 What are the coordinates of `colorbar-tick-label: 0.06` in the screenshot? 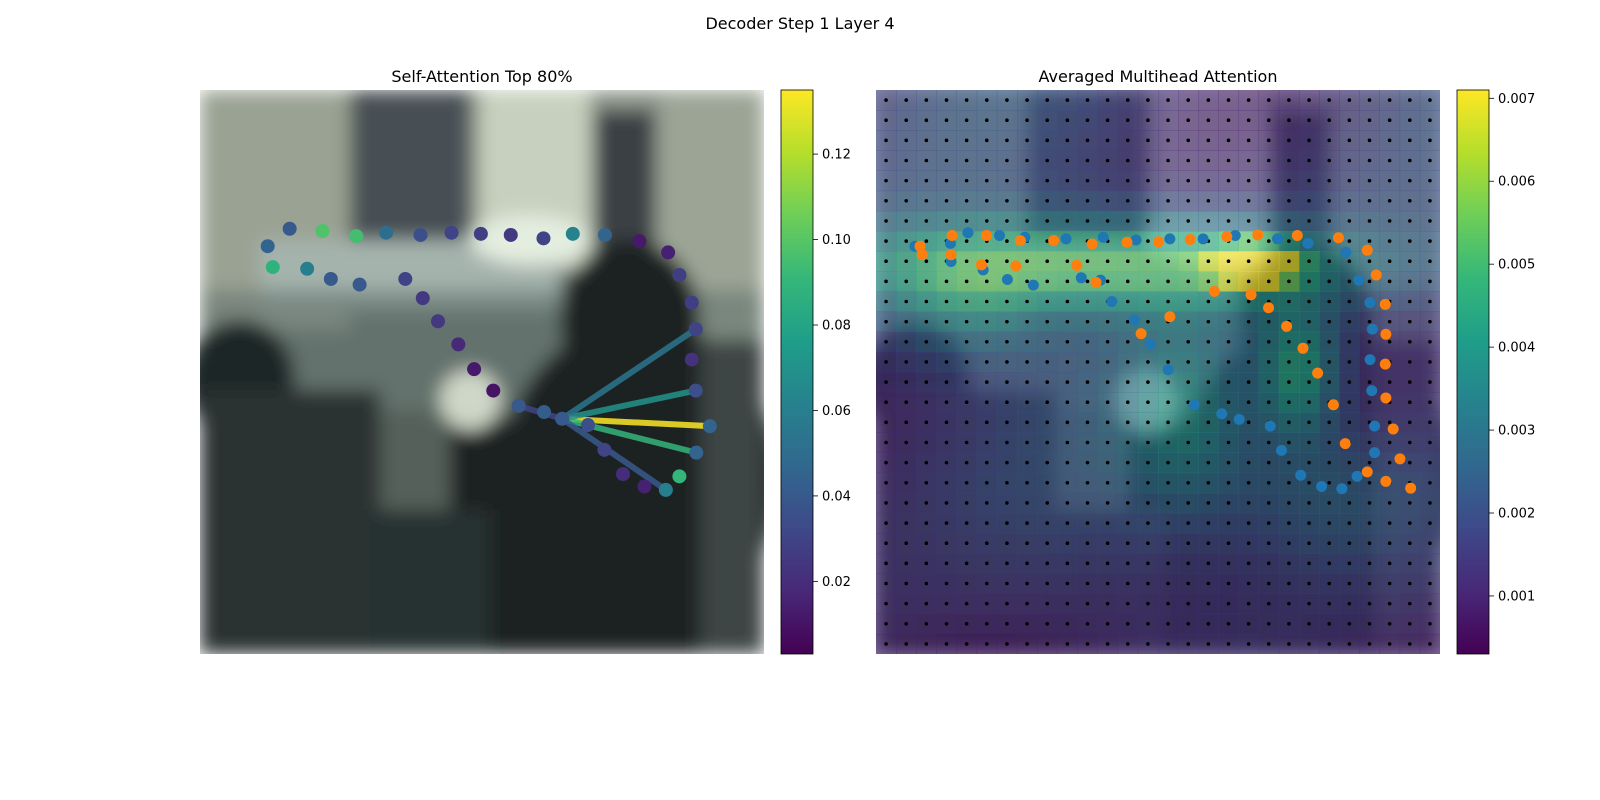 It's located at (836, 411).